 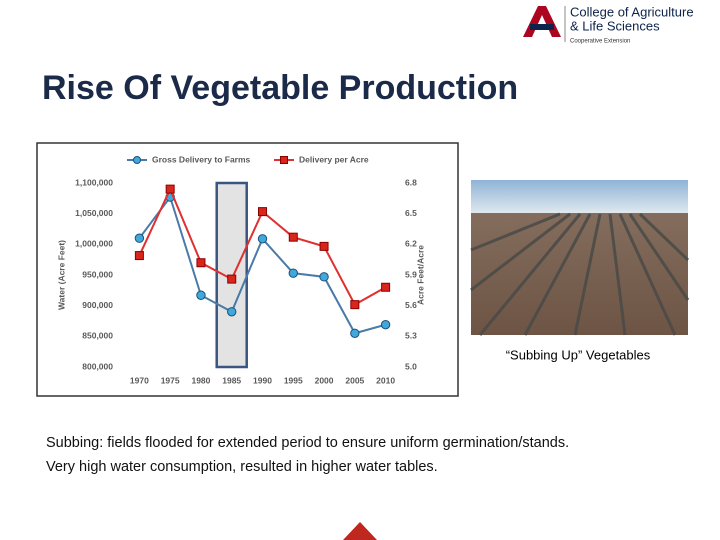 What do you see at coordinates (411, 213) in the screenshot?
I see `y2-tick-label: 6.5` at bounding box center [411, 213].